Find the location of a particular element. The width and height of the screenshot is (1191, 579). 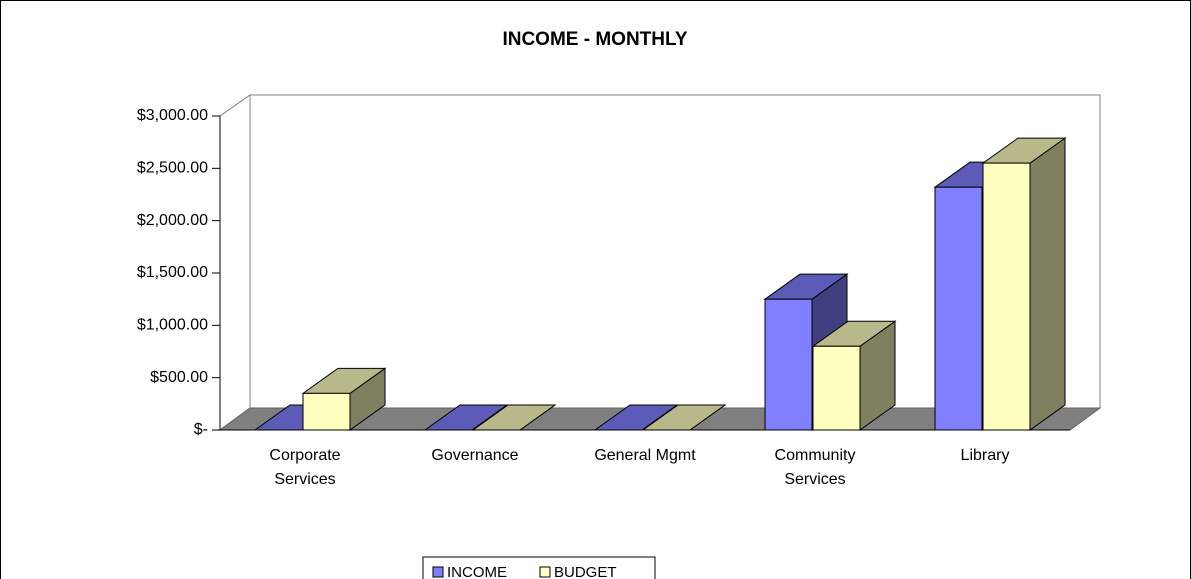

x-tick-label: Community Services is located at coordinates (815, 467).